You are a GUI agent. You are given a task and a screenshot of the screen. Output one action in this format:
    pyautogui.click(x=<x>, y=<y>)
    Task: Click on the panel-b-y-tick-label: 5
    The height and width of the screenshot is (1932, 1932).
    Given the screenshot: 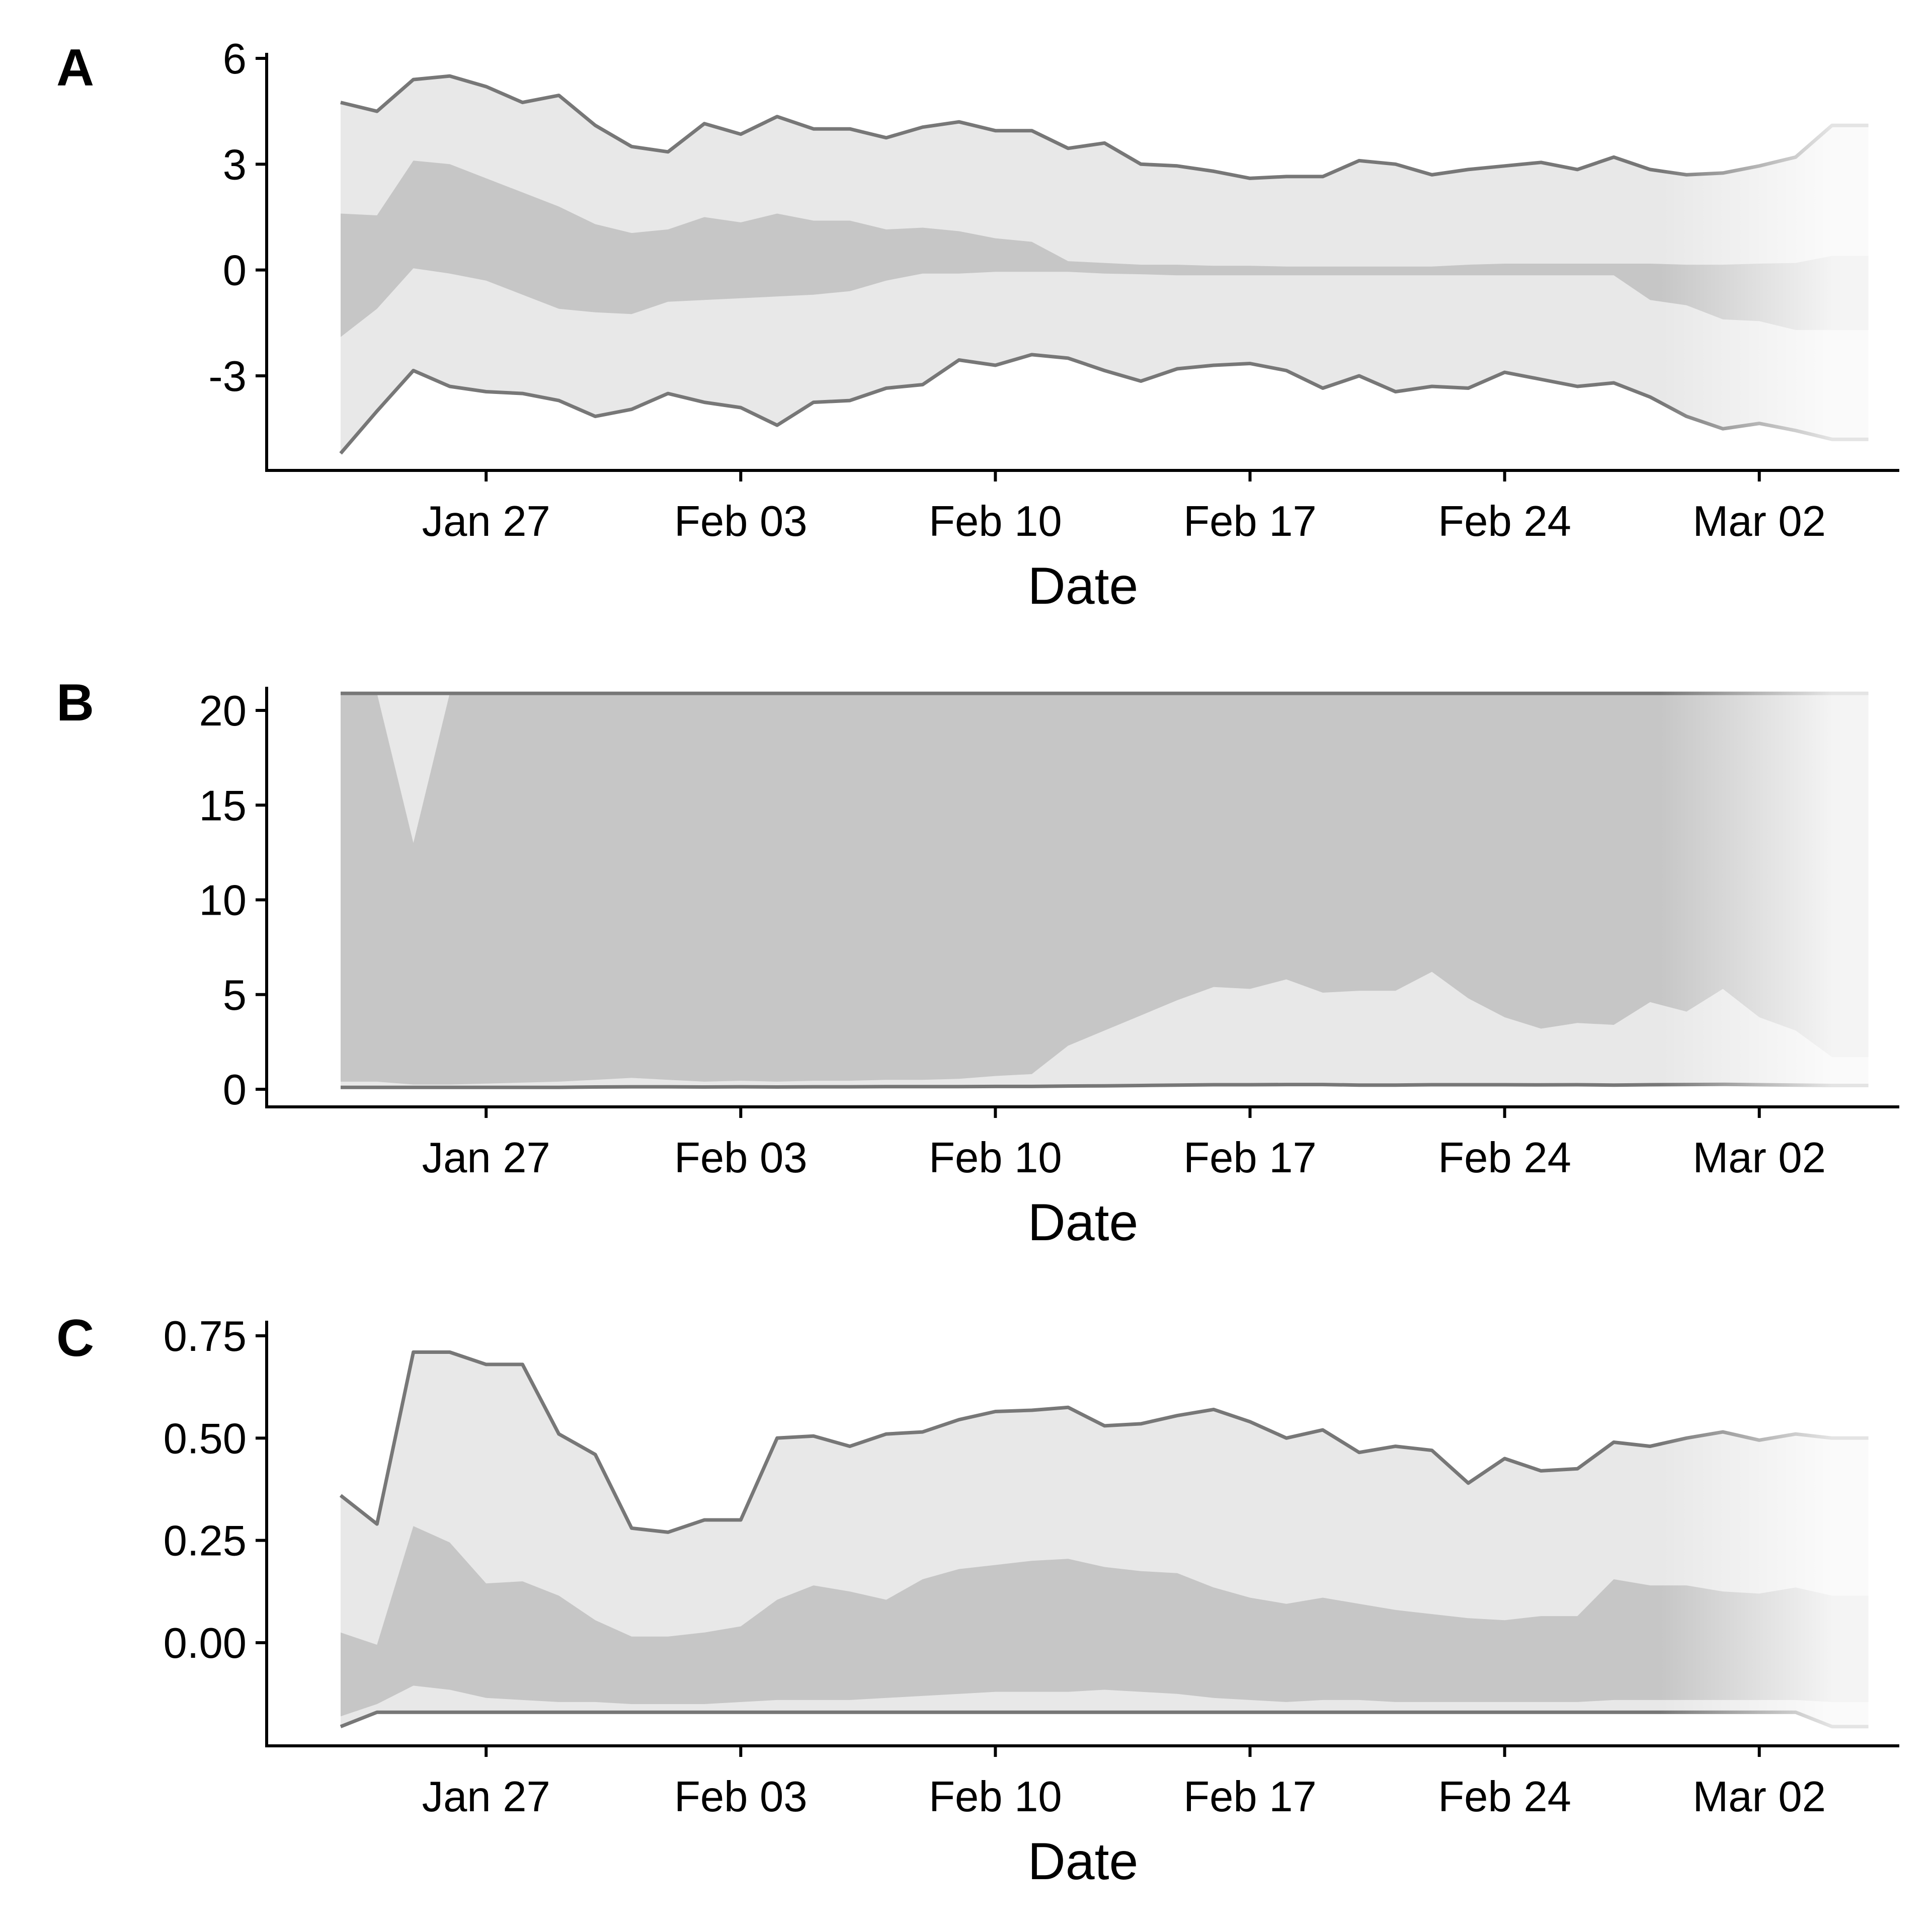 What is the action you would take?
    pyautogui.click(x=235, y=995)
    